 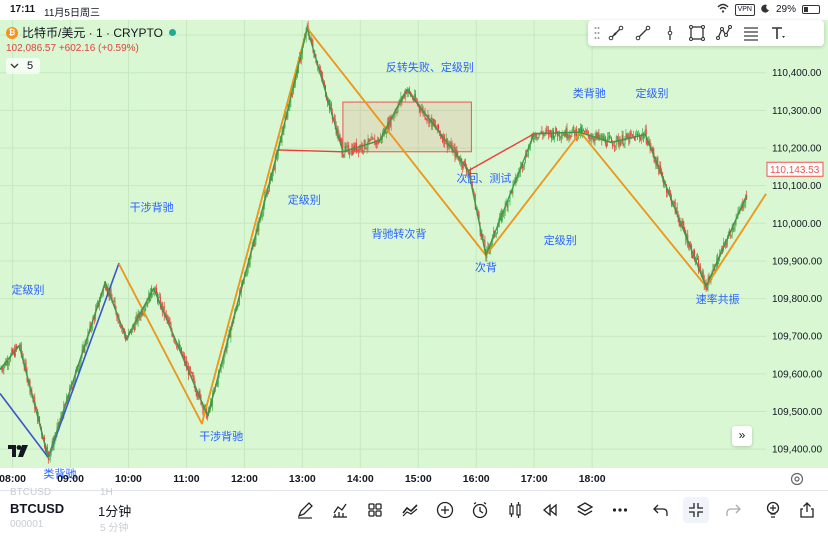 What do you see at coordinates (92, 33) in the screenshot?
I see `symbol-title: 比特币/美元 · 1 · CRYPTO` at bounding box center [92, 33].